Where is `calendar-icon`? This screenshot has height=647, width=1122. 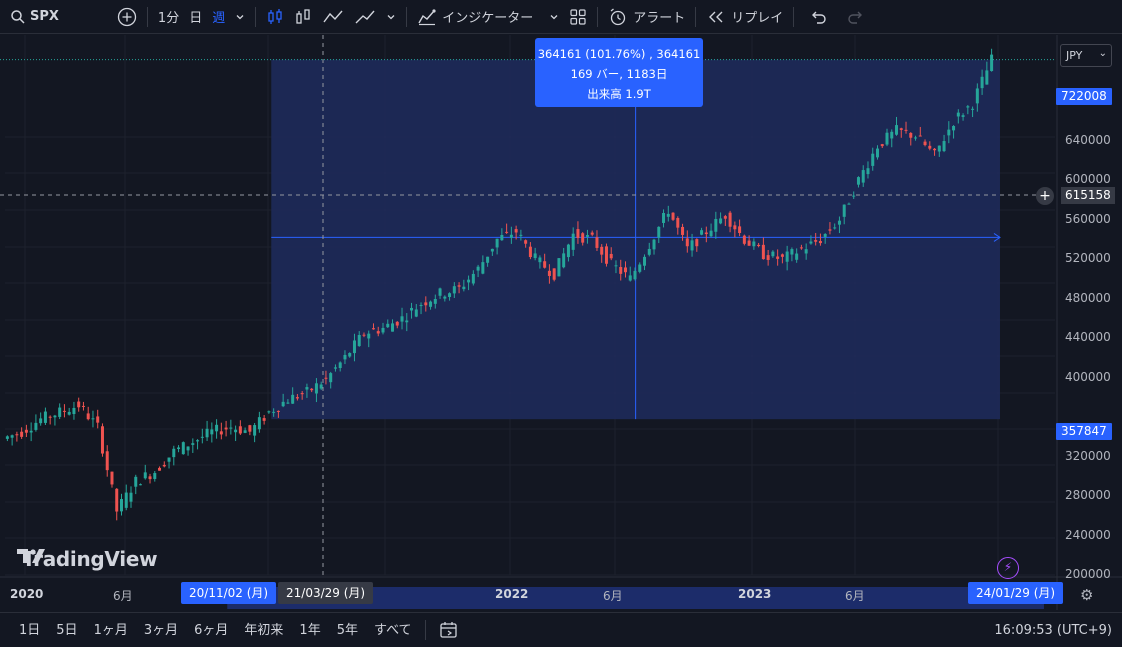
calendar-icon is located at coordinates (448, 630).